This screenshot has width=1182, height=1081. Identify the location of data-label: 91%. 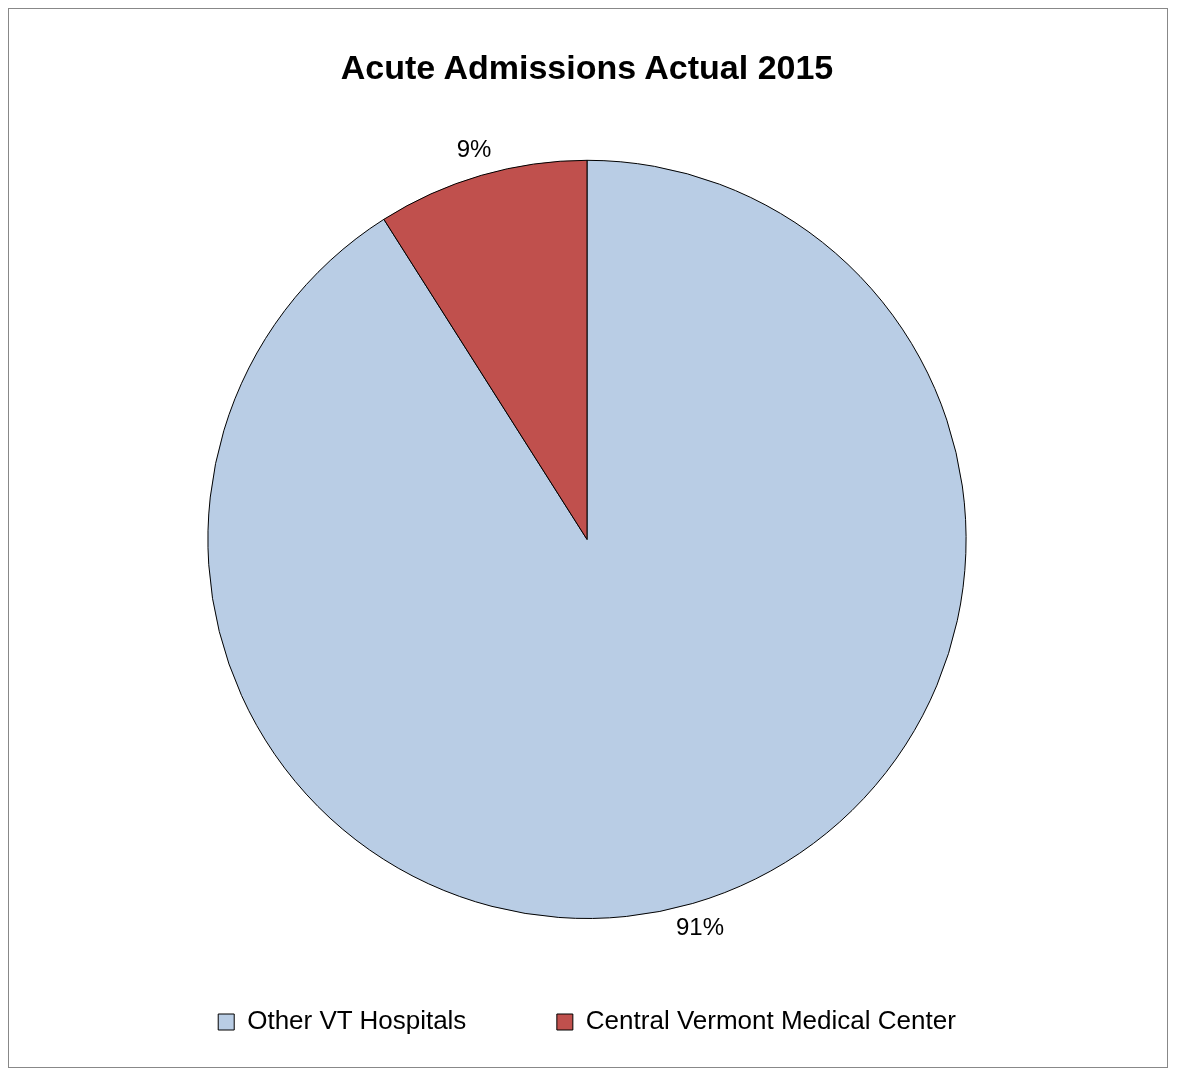
(700, 927).